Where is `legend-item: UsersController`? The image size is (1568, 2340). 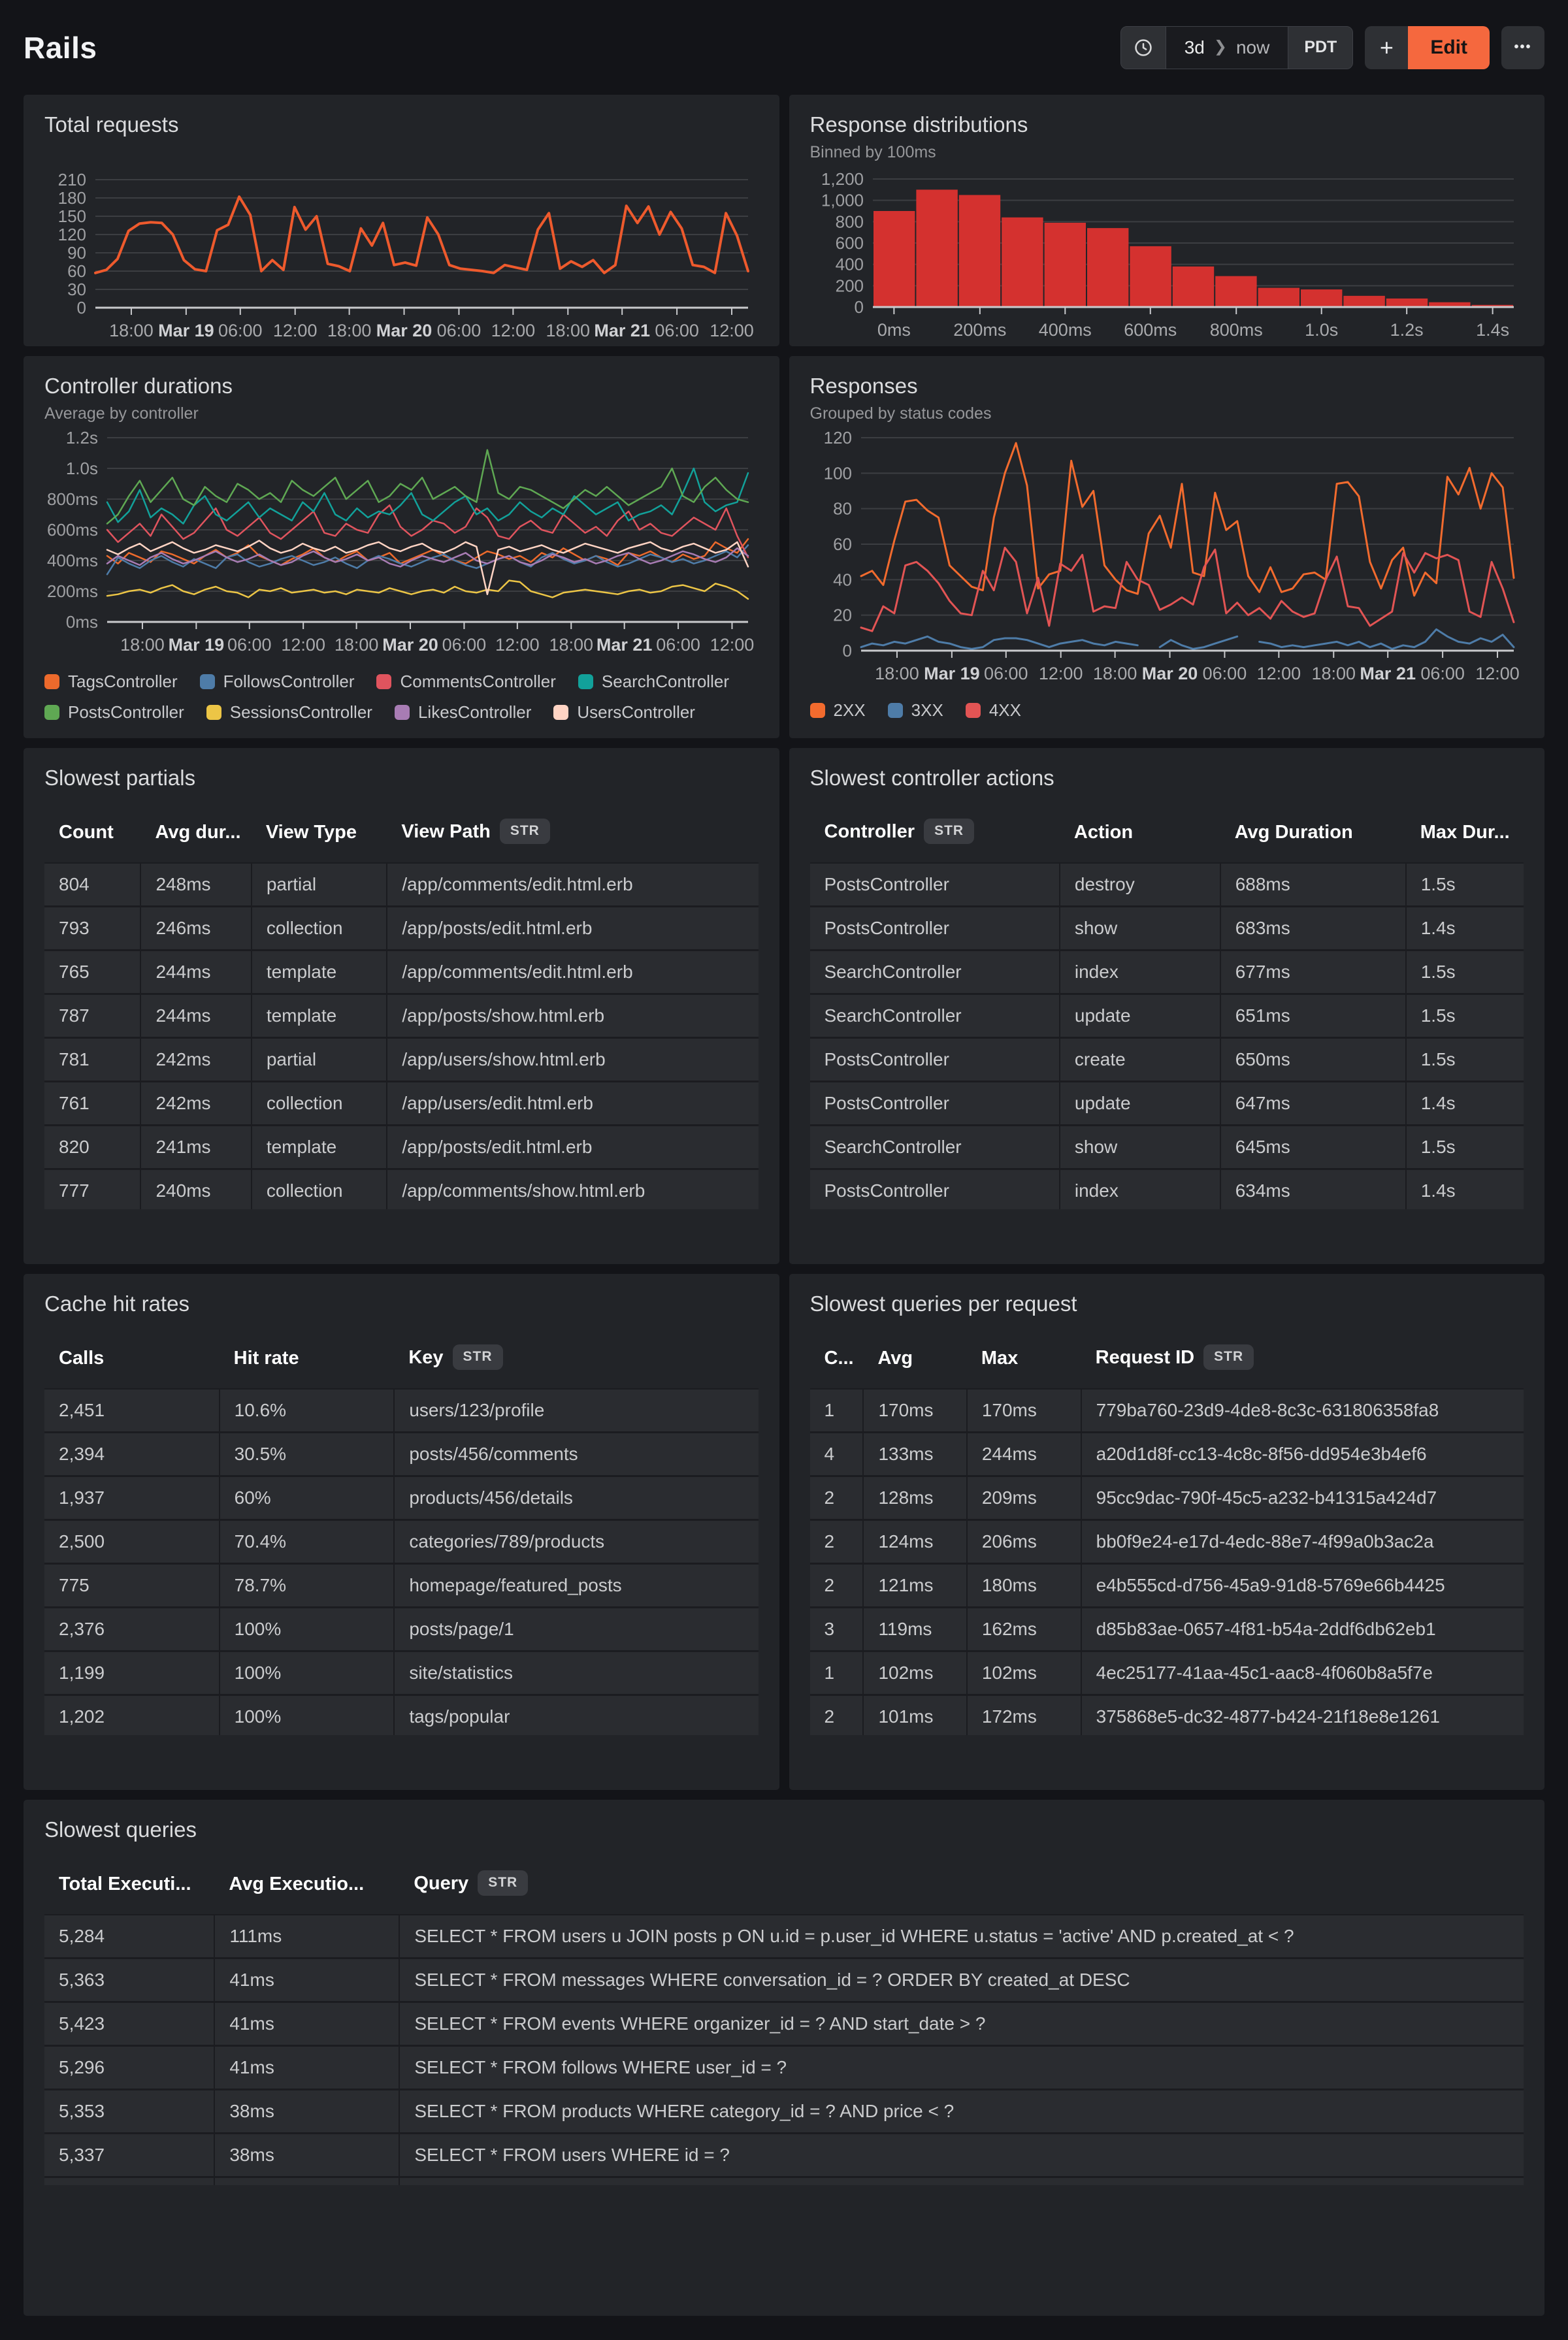 legend-item: UsersController is located at coordinates (624, 712).